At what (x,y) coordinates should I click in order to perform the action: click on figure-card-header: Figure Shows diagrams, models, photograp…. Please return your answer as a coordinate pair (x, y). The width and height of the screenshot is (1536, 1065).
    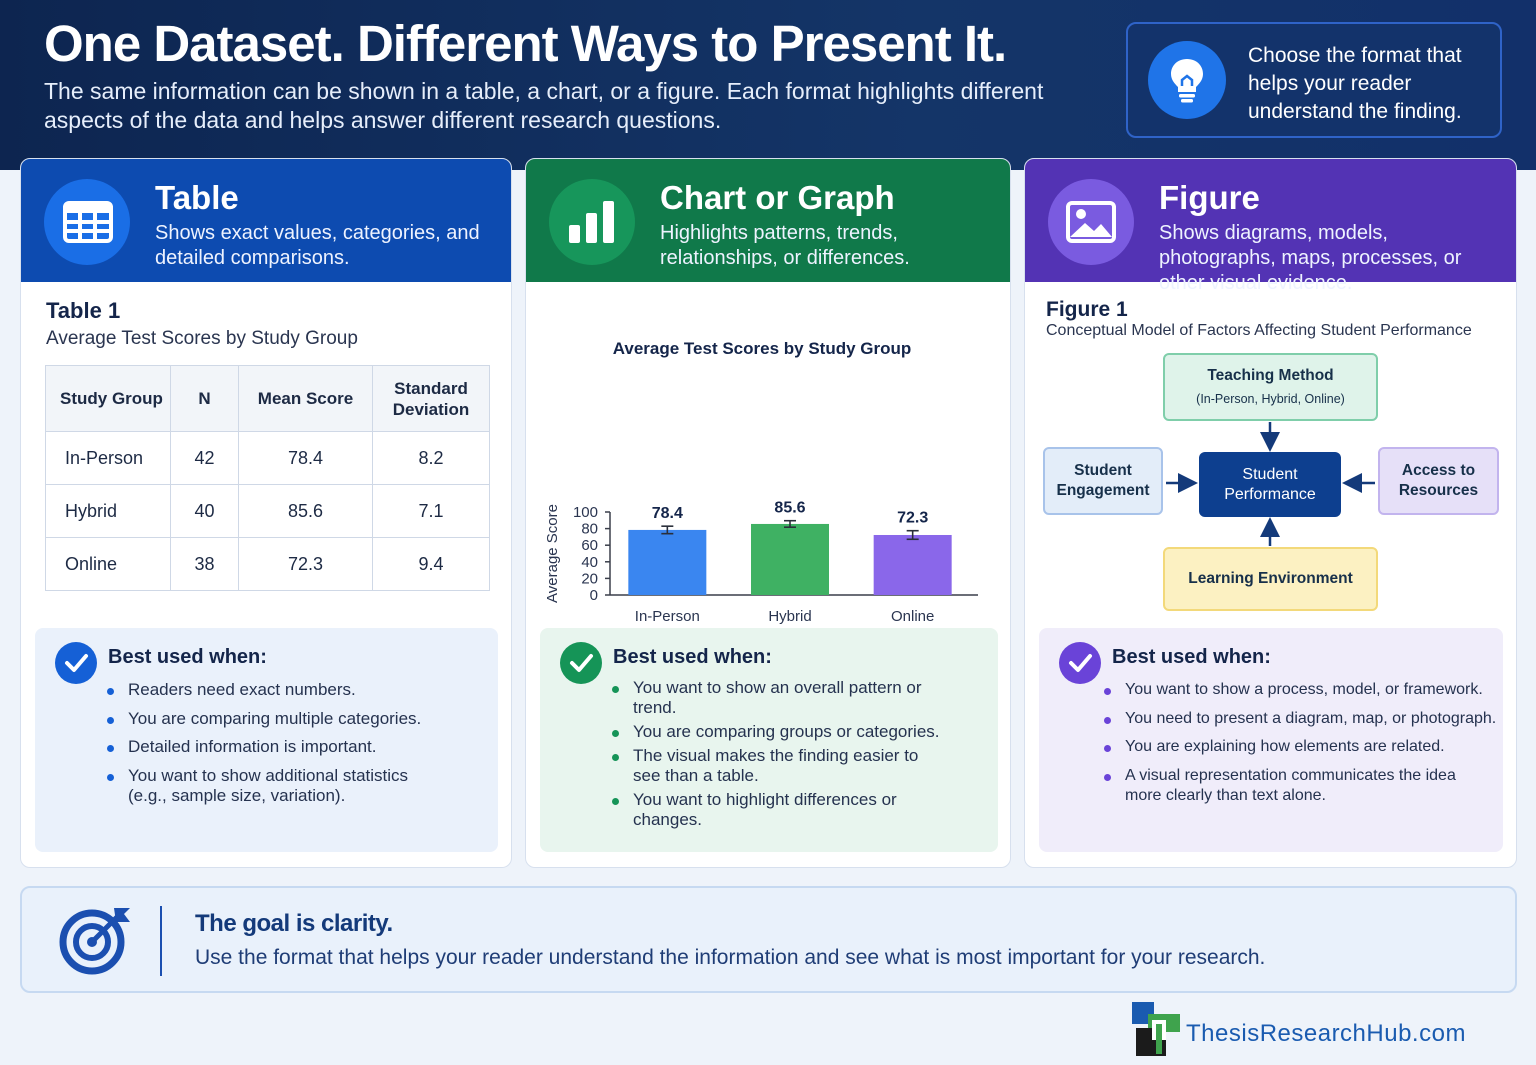
    Looking at the image, I should click on (1270, 226).